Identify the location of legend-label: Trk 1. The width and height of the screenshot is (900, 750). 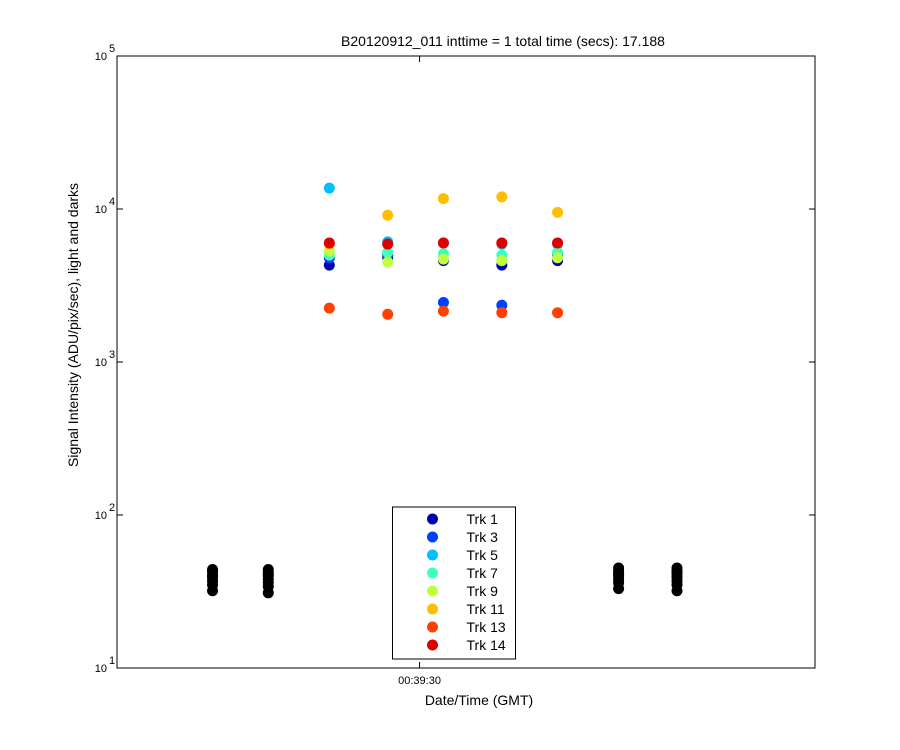
(483, 519).